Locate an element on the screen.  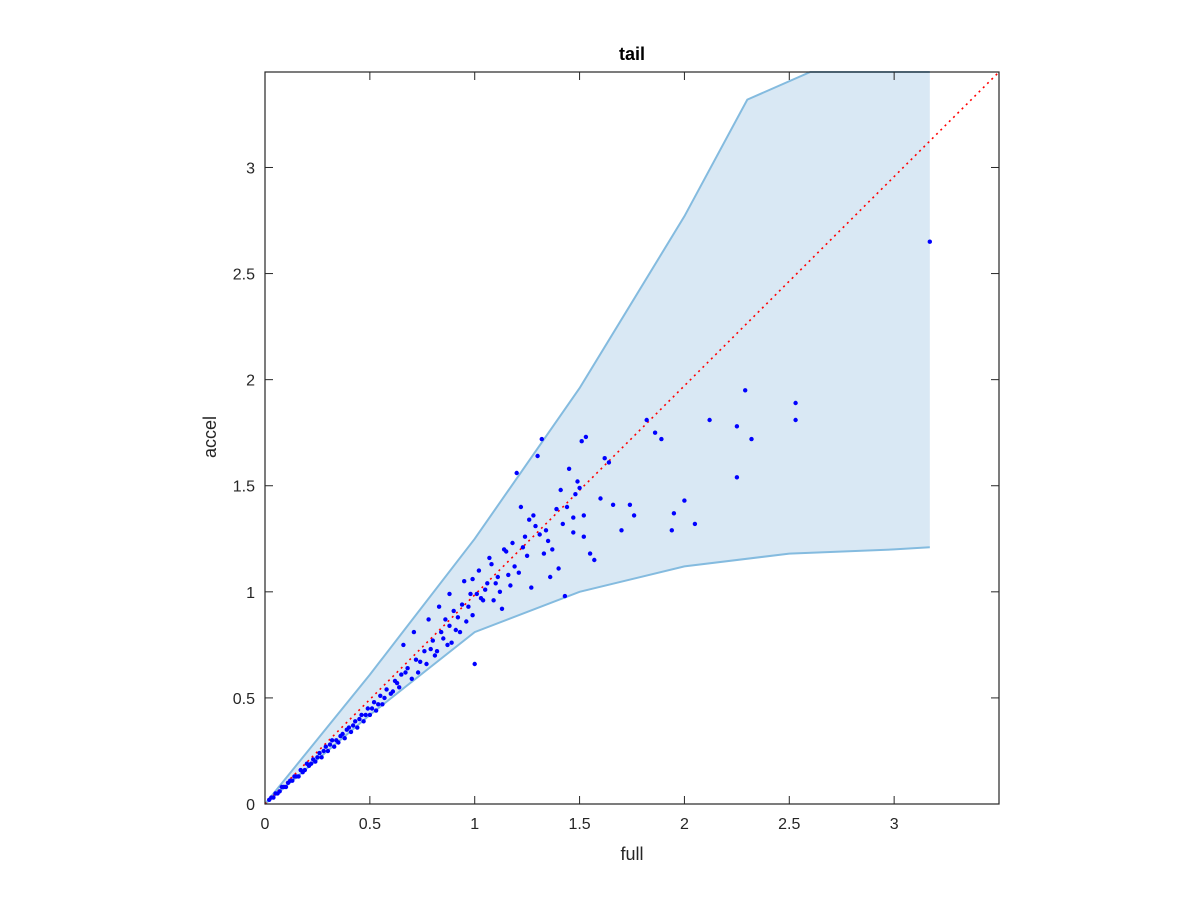
y-tick-label: 1.5 is located at coordinates (244, 487).